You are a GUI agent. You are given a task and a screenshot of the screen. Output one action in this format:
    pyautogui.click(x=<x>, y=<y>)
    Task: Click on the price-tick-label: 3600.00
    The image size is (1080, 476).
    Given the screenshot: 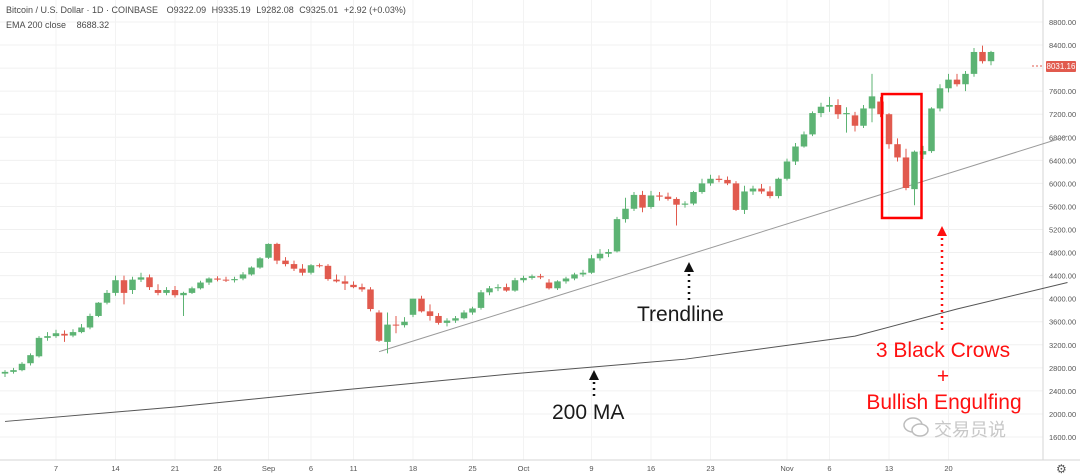 What is the action you would take?
    pyautogui.click(x=1062, y=322)
    